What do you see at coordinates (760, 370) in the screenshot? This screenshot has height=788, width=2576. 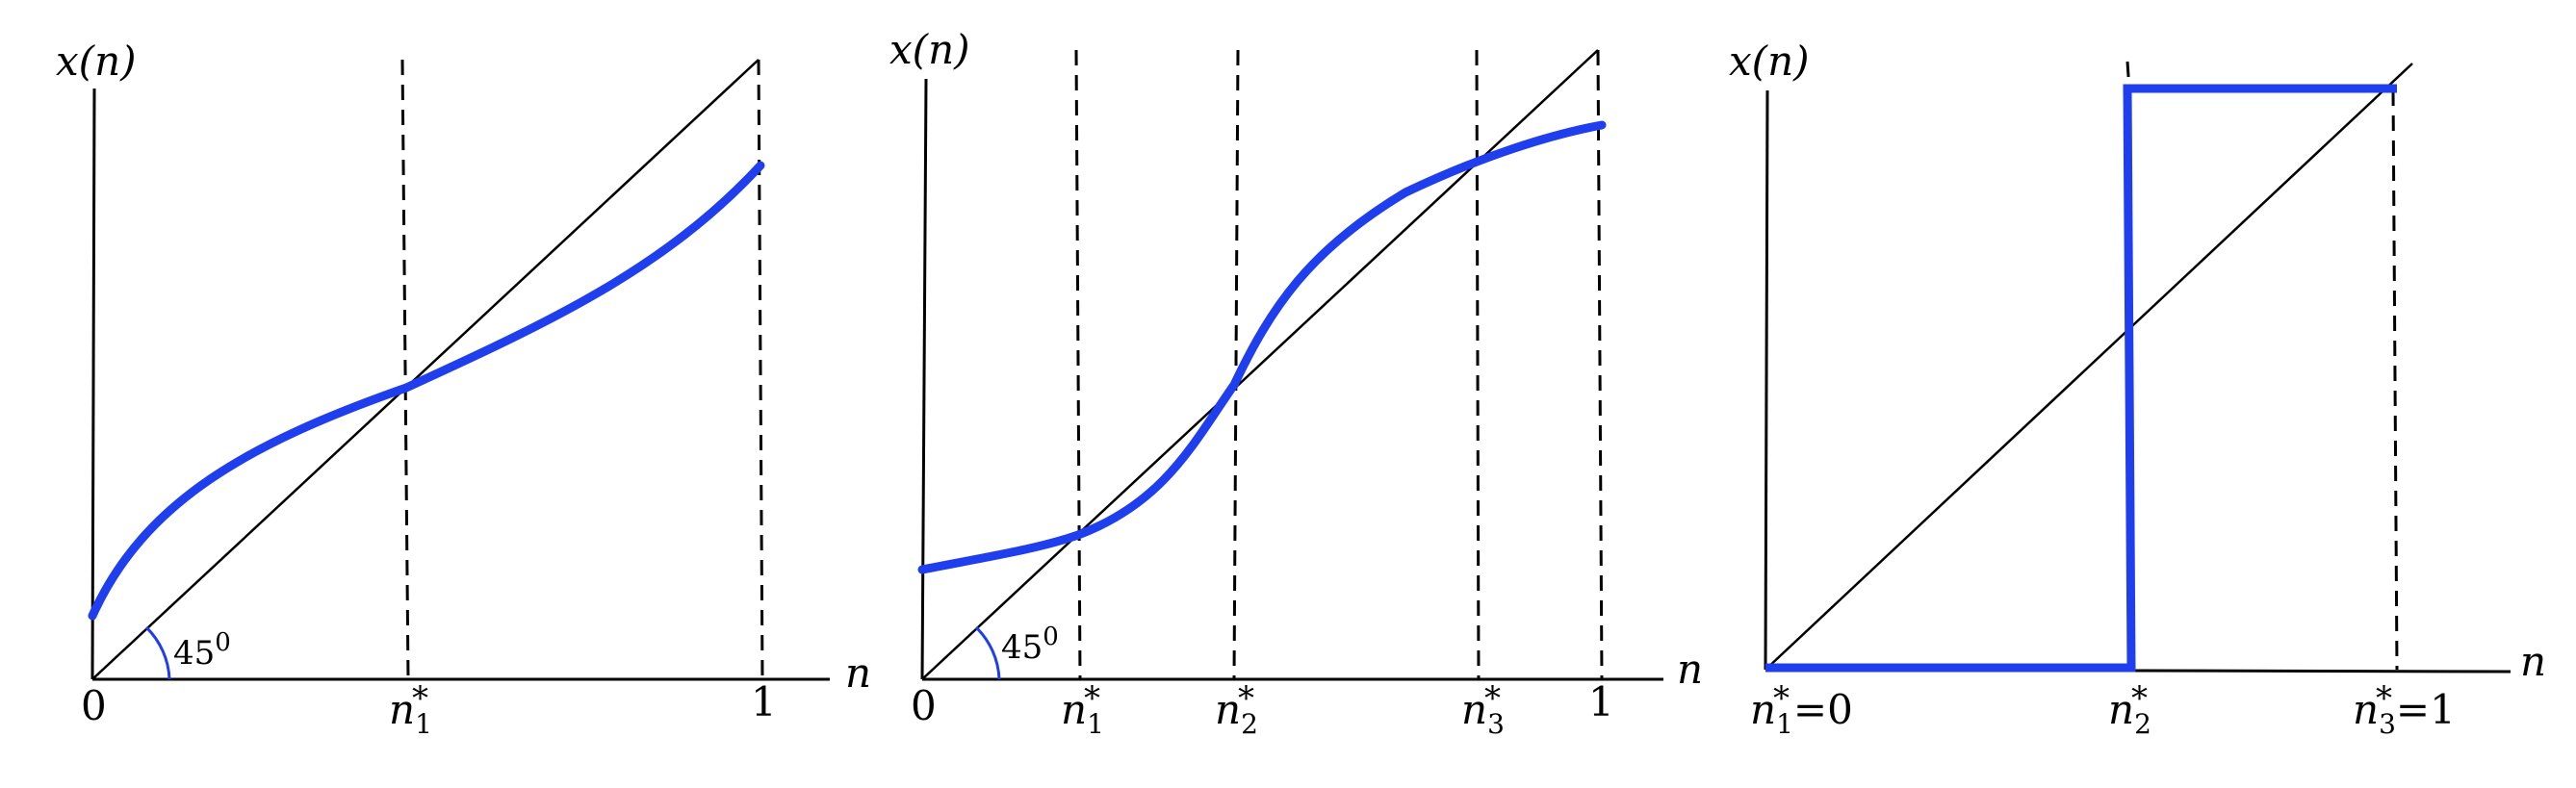 I see `panel-1-dashed-one` at bounding box center [760, 370].